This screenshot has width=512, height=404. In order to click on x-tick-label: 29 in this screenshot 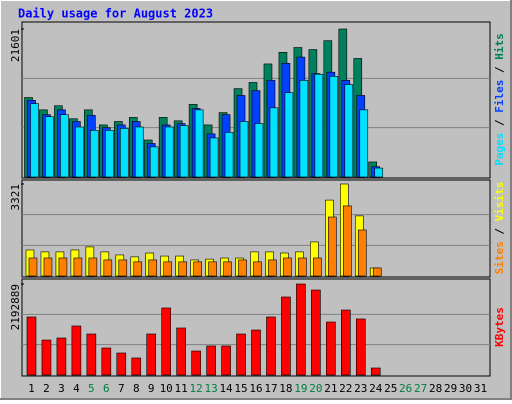, I will do `click(450, 388)`.